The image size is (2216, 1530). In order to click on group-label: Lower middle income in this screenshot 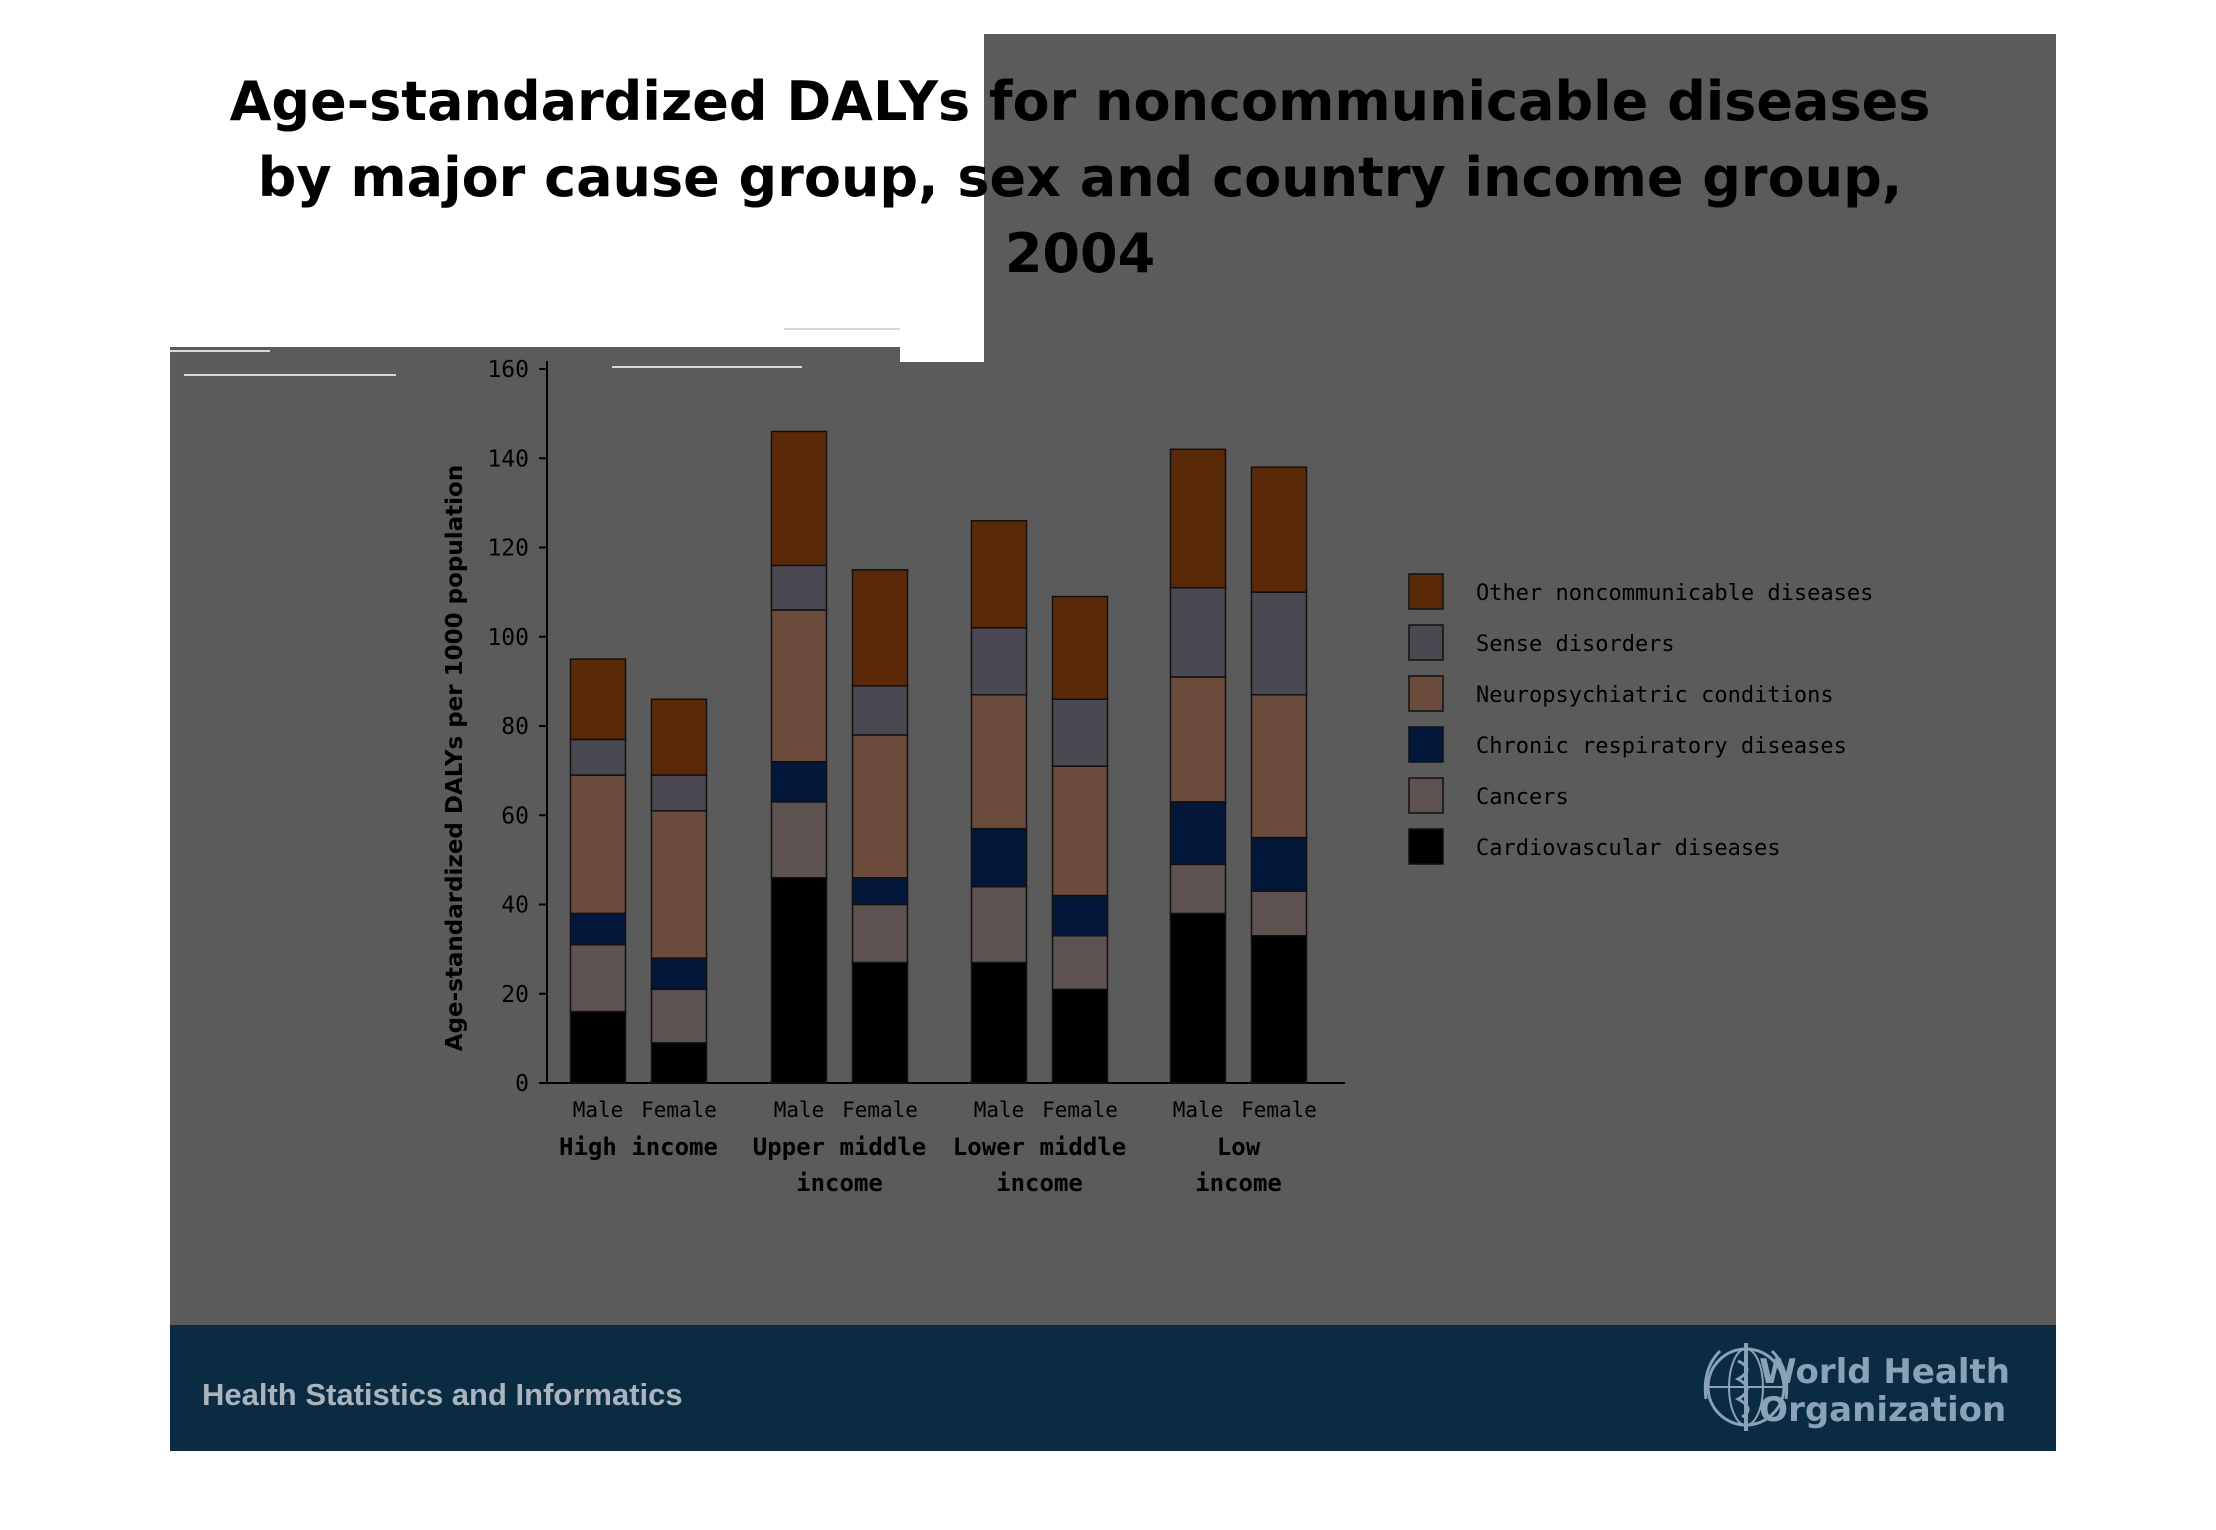, I will do `click(1039, 1165)`.